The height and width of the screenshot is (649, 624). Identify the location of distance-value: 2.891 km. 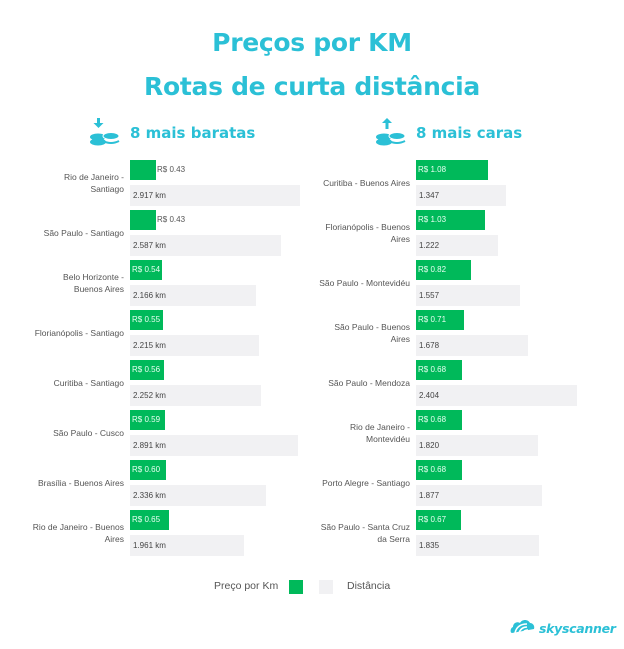
(149, 445).